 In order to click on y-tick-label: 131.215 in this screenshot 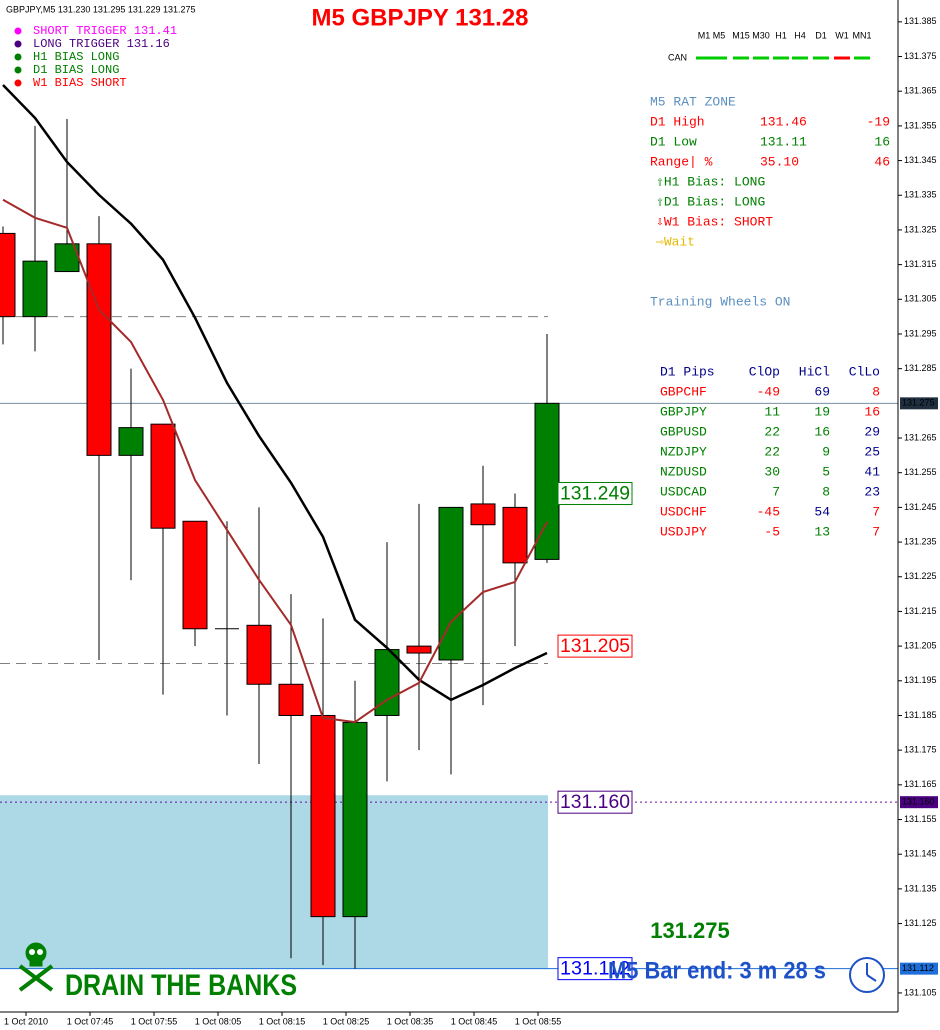, I will do `click(920, 611)`.